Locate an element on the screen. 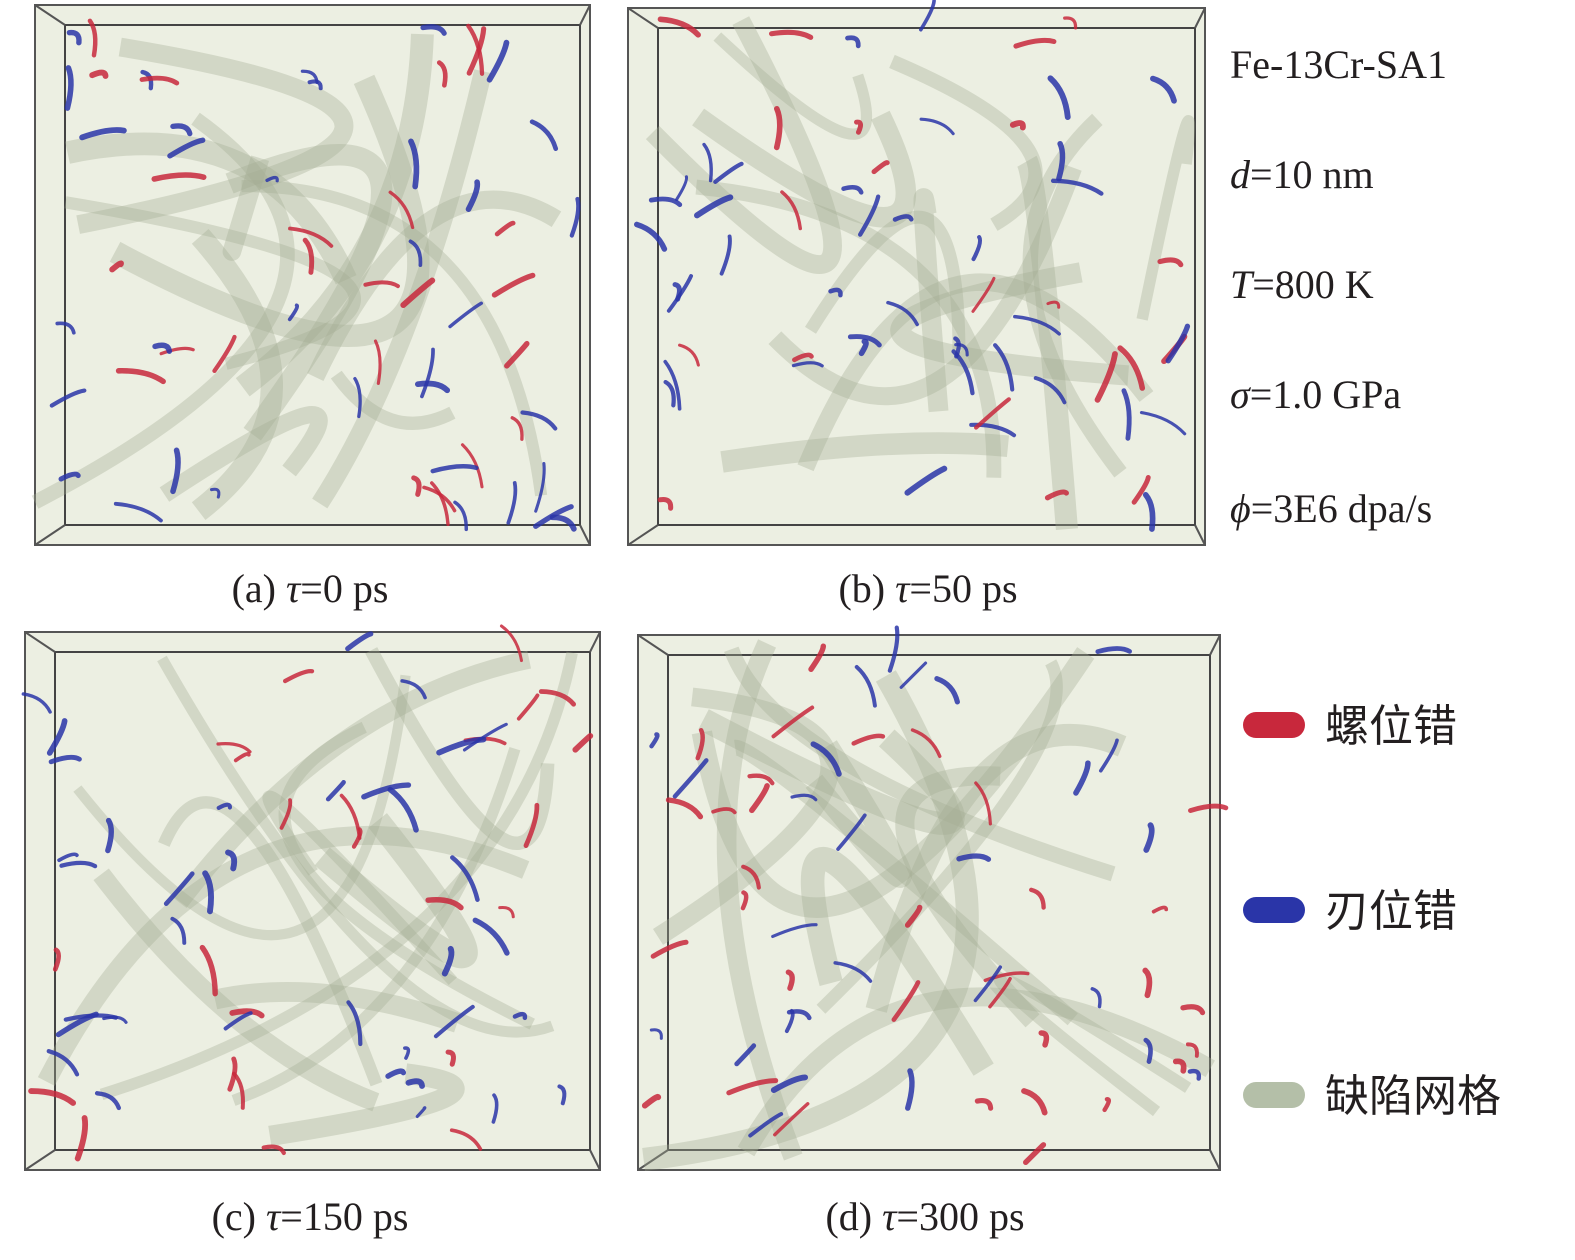 The height and width of the screenshot is (1260, 1575). caption-value: =150 ps is located at coordinates (344, 1216).